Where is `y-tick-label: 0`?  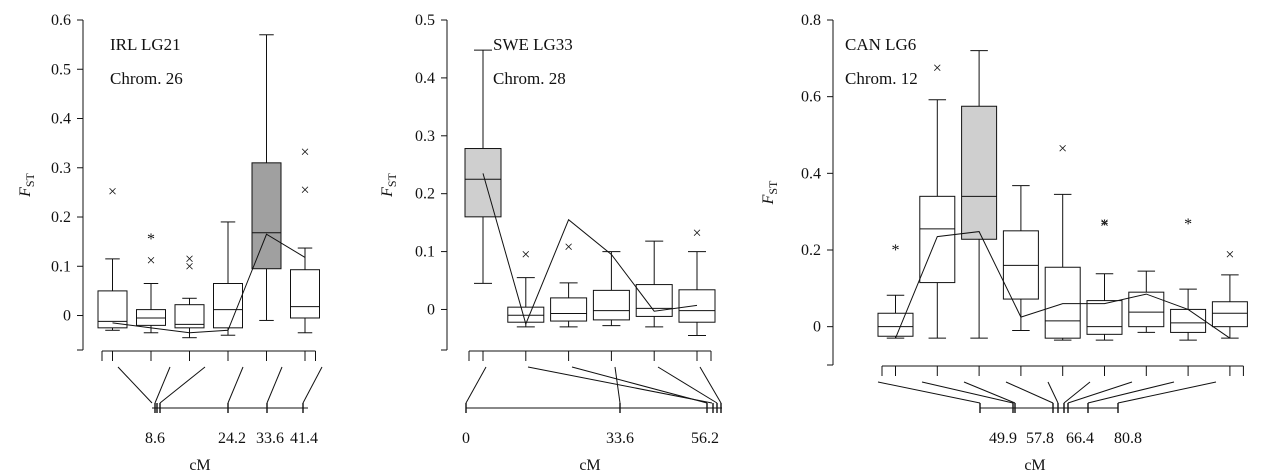
y-tick-label: 0 is located at coordinates (67, 316).